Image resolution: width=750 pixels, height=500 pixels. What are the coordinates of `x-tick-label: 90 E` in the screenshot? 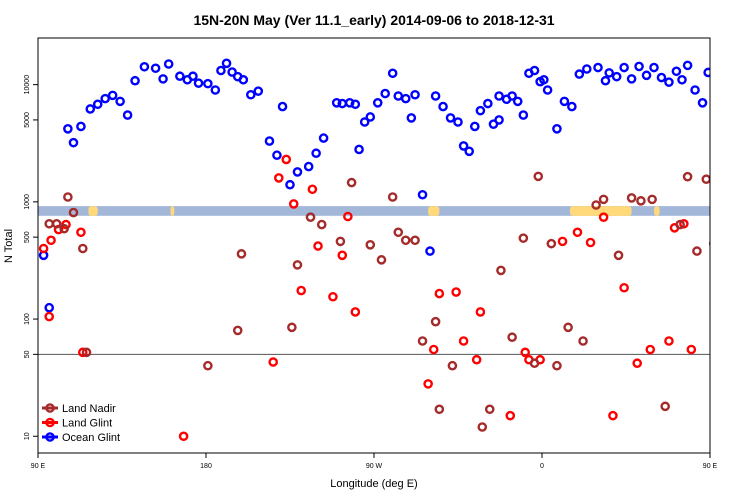 It's located at (38, 466).